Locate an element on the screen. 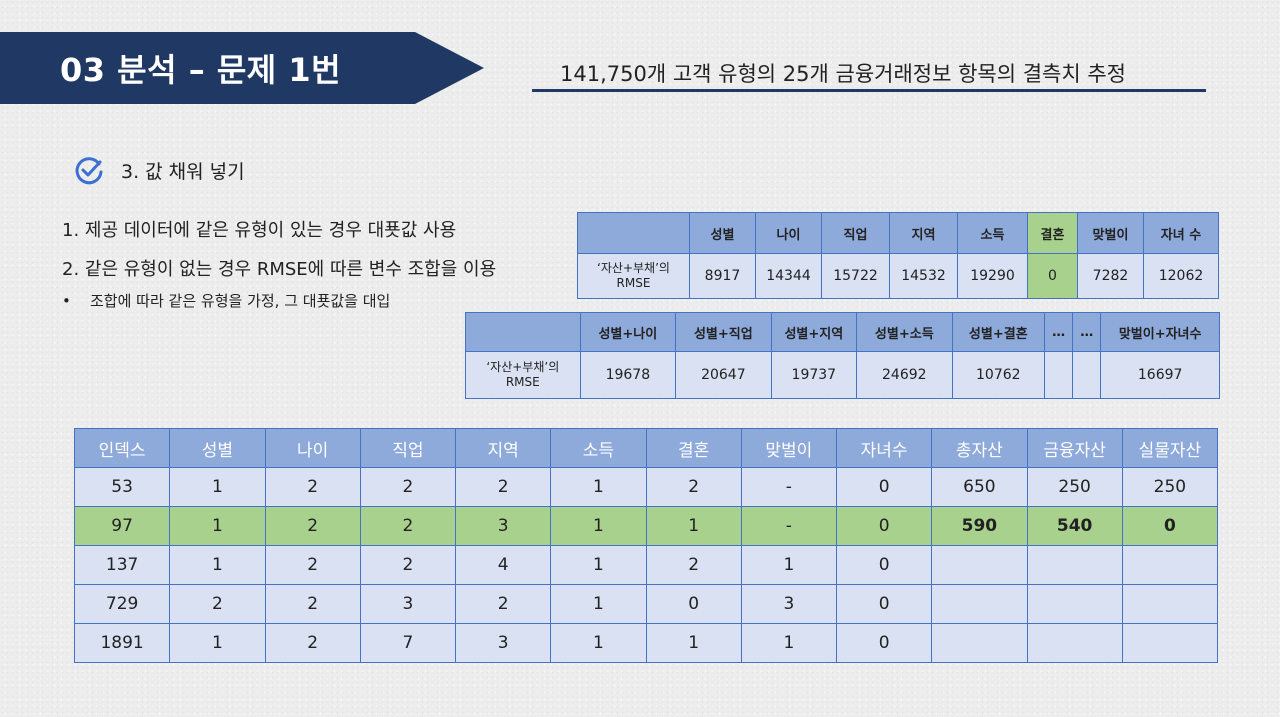  table-cell: 16697 is located at coordinates (1160, 375).